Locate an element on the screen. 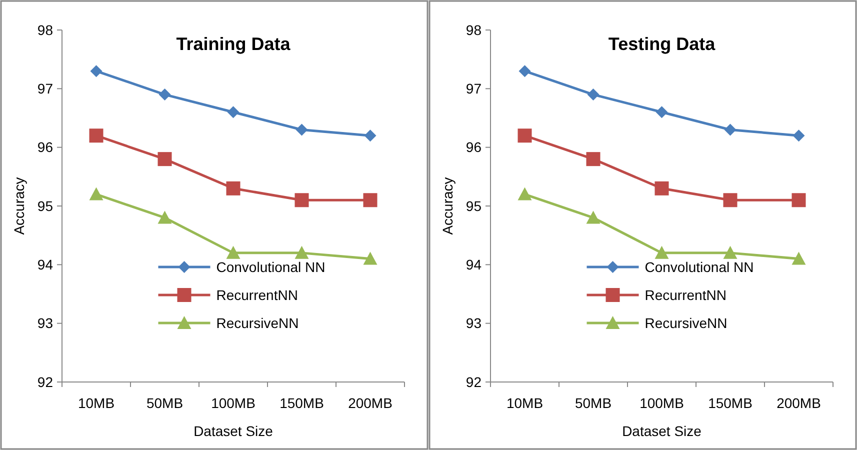 The image size is (857, 450). chart-title: Training Data is located at coordinates (234, 44).